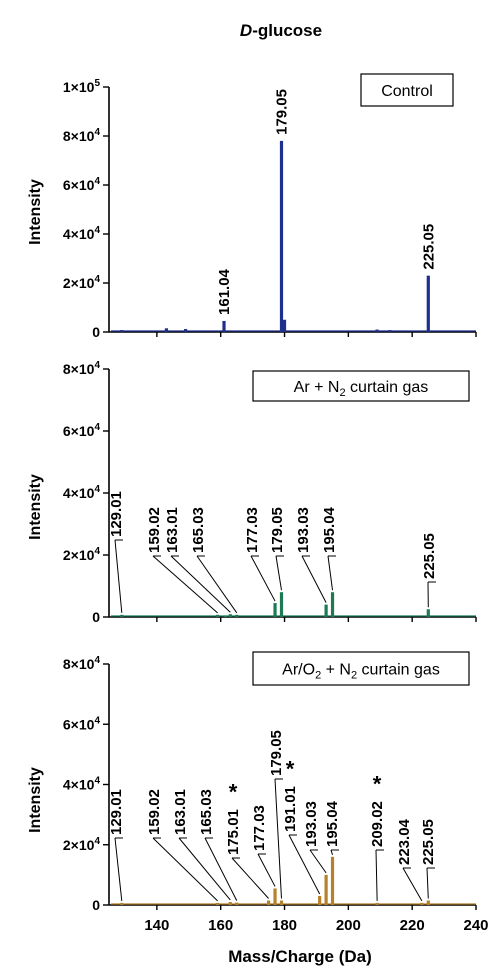 This screenshot has height=972, width=492. What do you see at coordinates (82, 86) in the screenshot?
I see `y-tick-label: 1×10⁵` at bounding box center [82, 86].